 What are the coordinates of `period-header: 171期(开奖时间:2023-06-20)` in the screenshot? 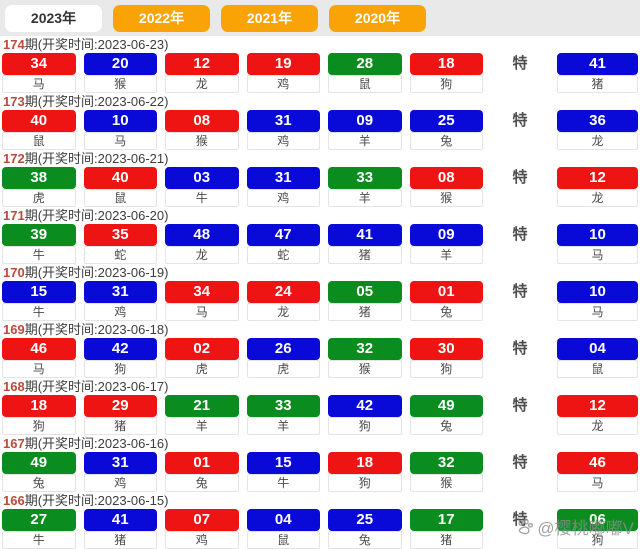 It's located at (320, 215).